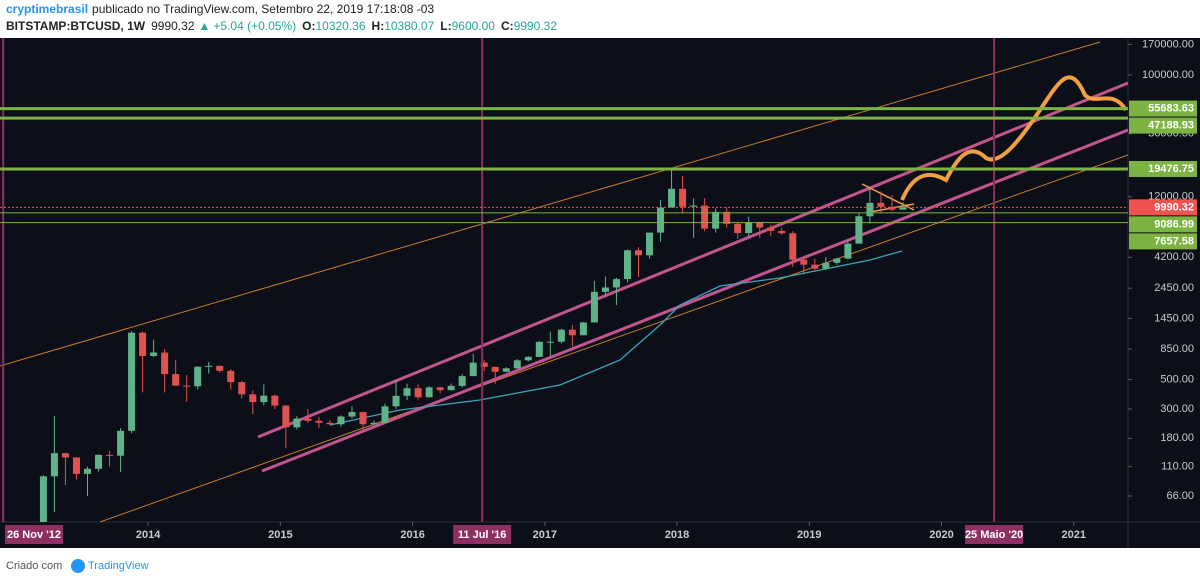 This screenshot has height=582, width=1200. Describe the element at coordinates (536, 26) in the screenshot. I see `ohlc-value: 9990.32` at that location.